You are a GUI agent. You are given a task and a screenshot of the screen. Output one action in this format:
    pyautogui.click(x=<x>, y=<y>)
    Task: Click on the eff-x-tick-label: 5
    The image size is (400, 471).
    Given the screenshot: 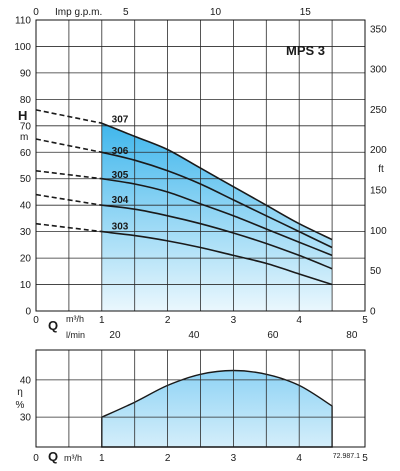 What is the action you would take?
    pyautogui.click(x=365, y=458)
    